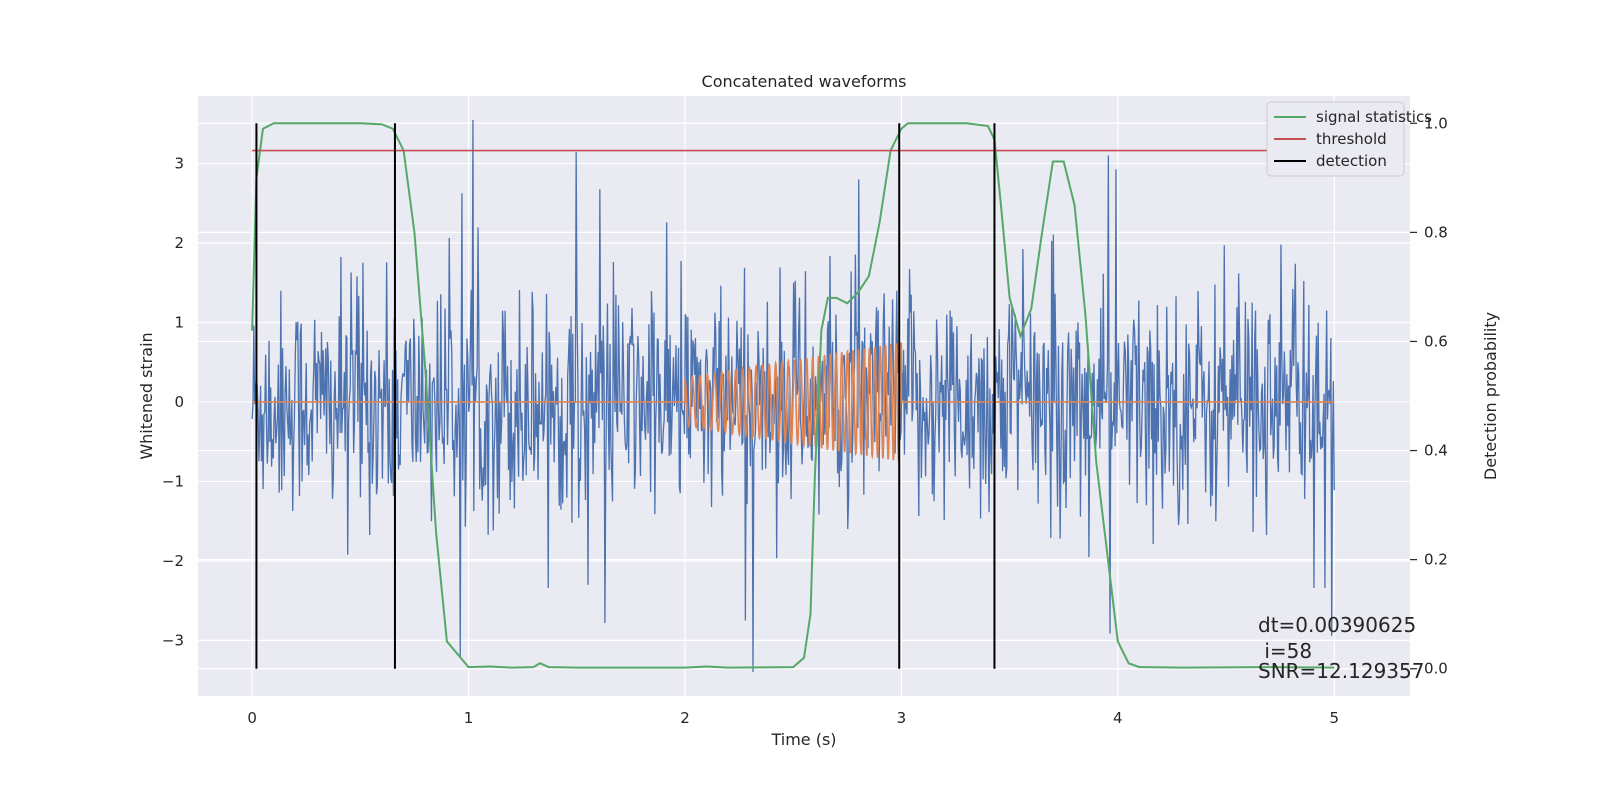  What do you see at coordinates (1334, 718) in the screenshot?
I see `x-tick-label: 5` at bounding box center [1334, 718].